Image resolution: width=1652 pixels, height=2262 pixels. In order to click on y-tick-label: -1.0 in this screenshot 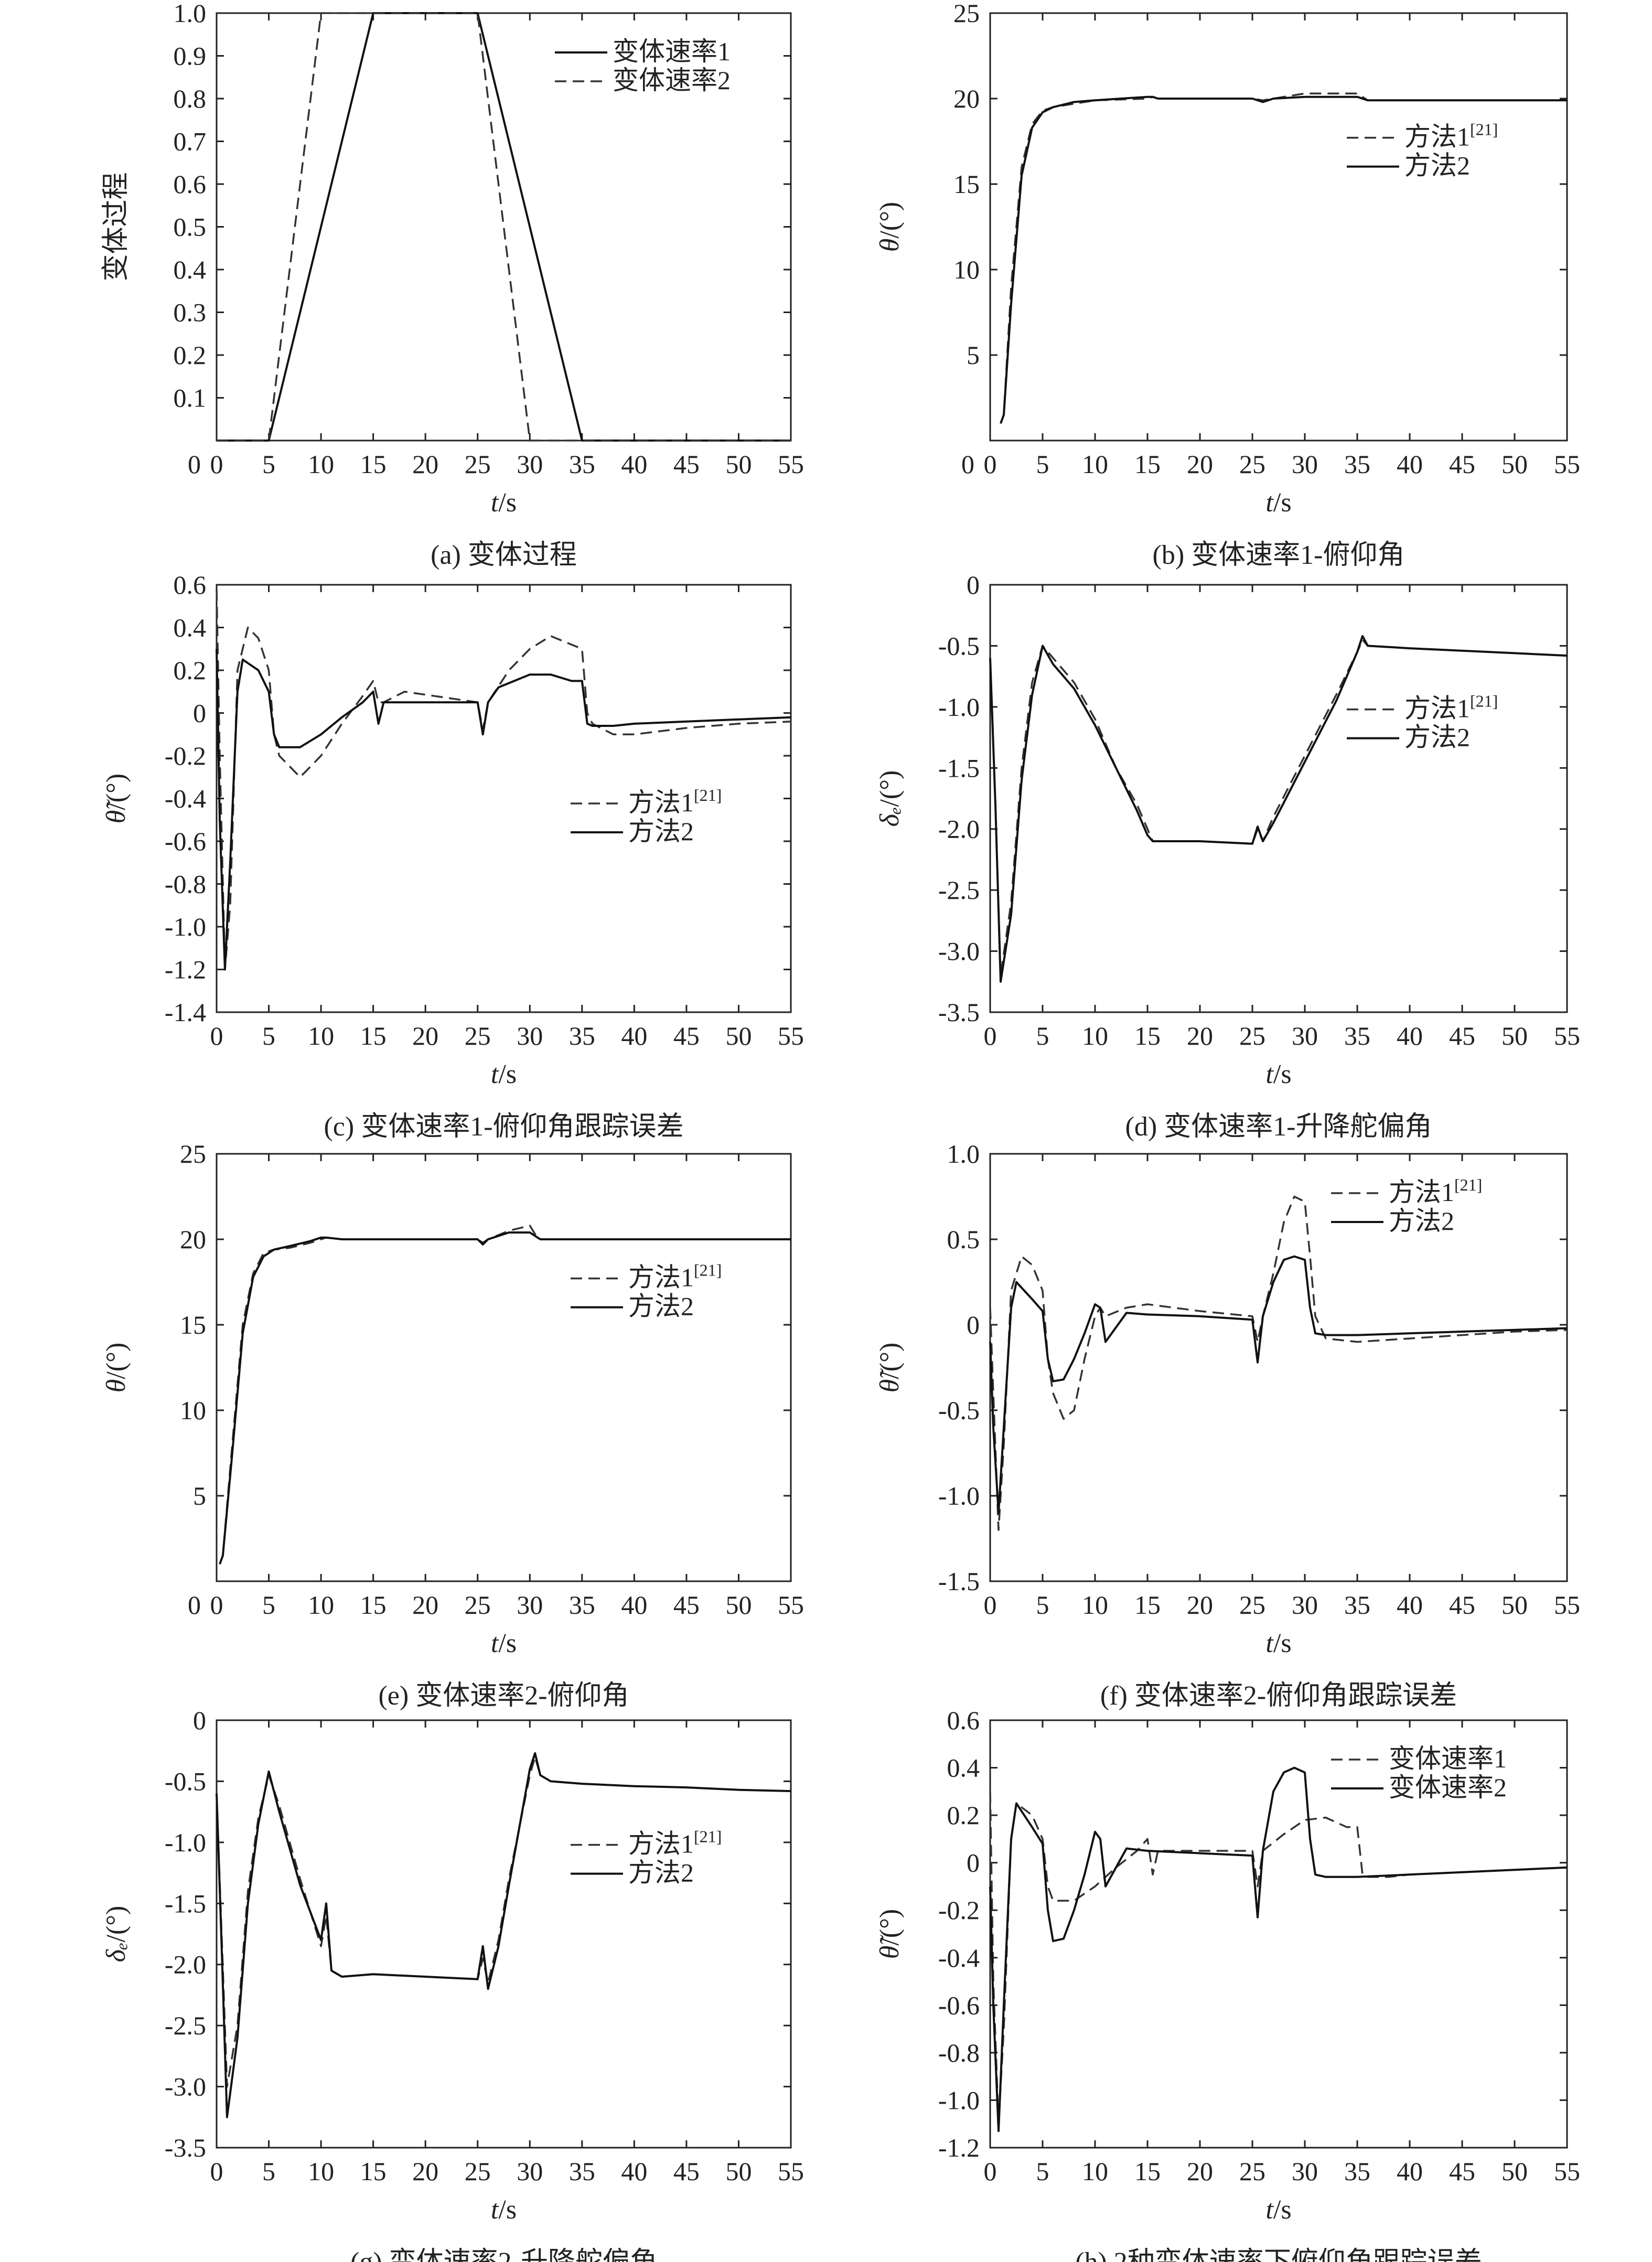, I will do `click(959, 707)`.